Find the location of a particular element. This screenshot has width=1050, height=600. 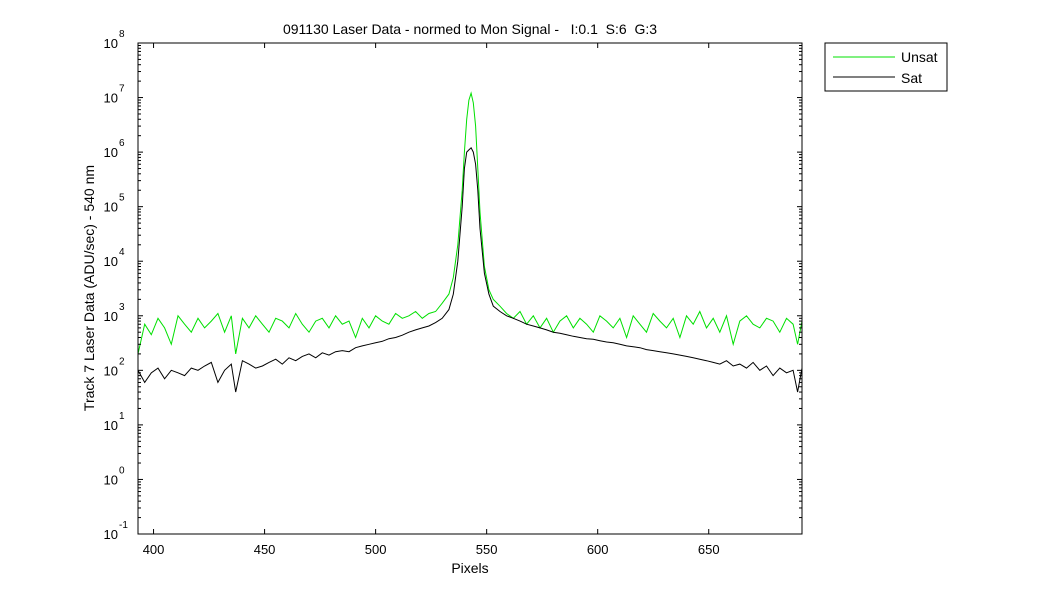

y-tick-exponent: 0 is located at coordinates (122, 470).